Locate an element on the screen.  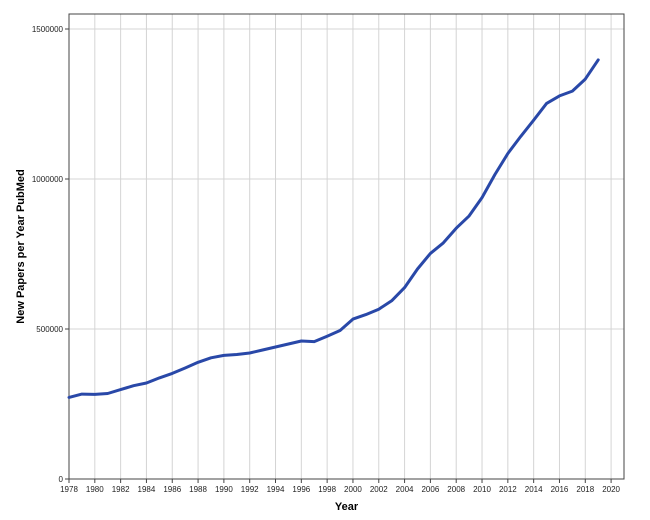
x-tick-label: 2020 is located at coordinates (611, 489).